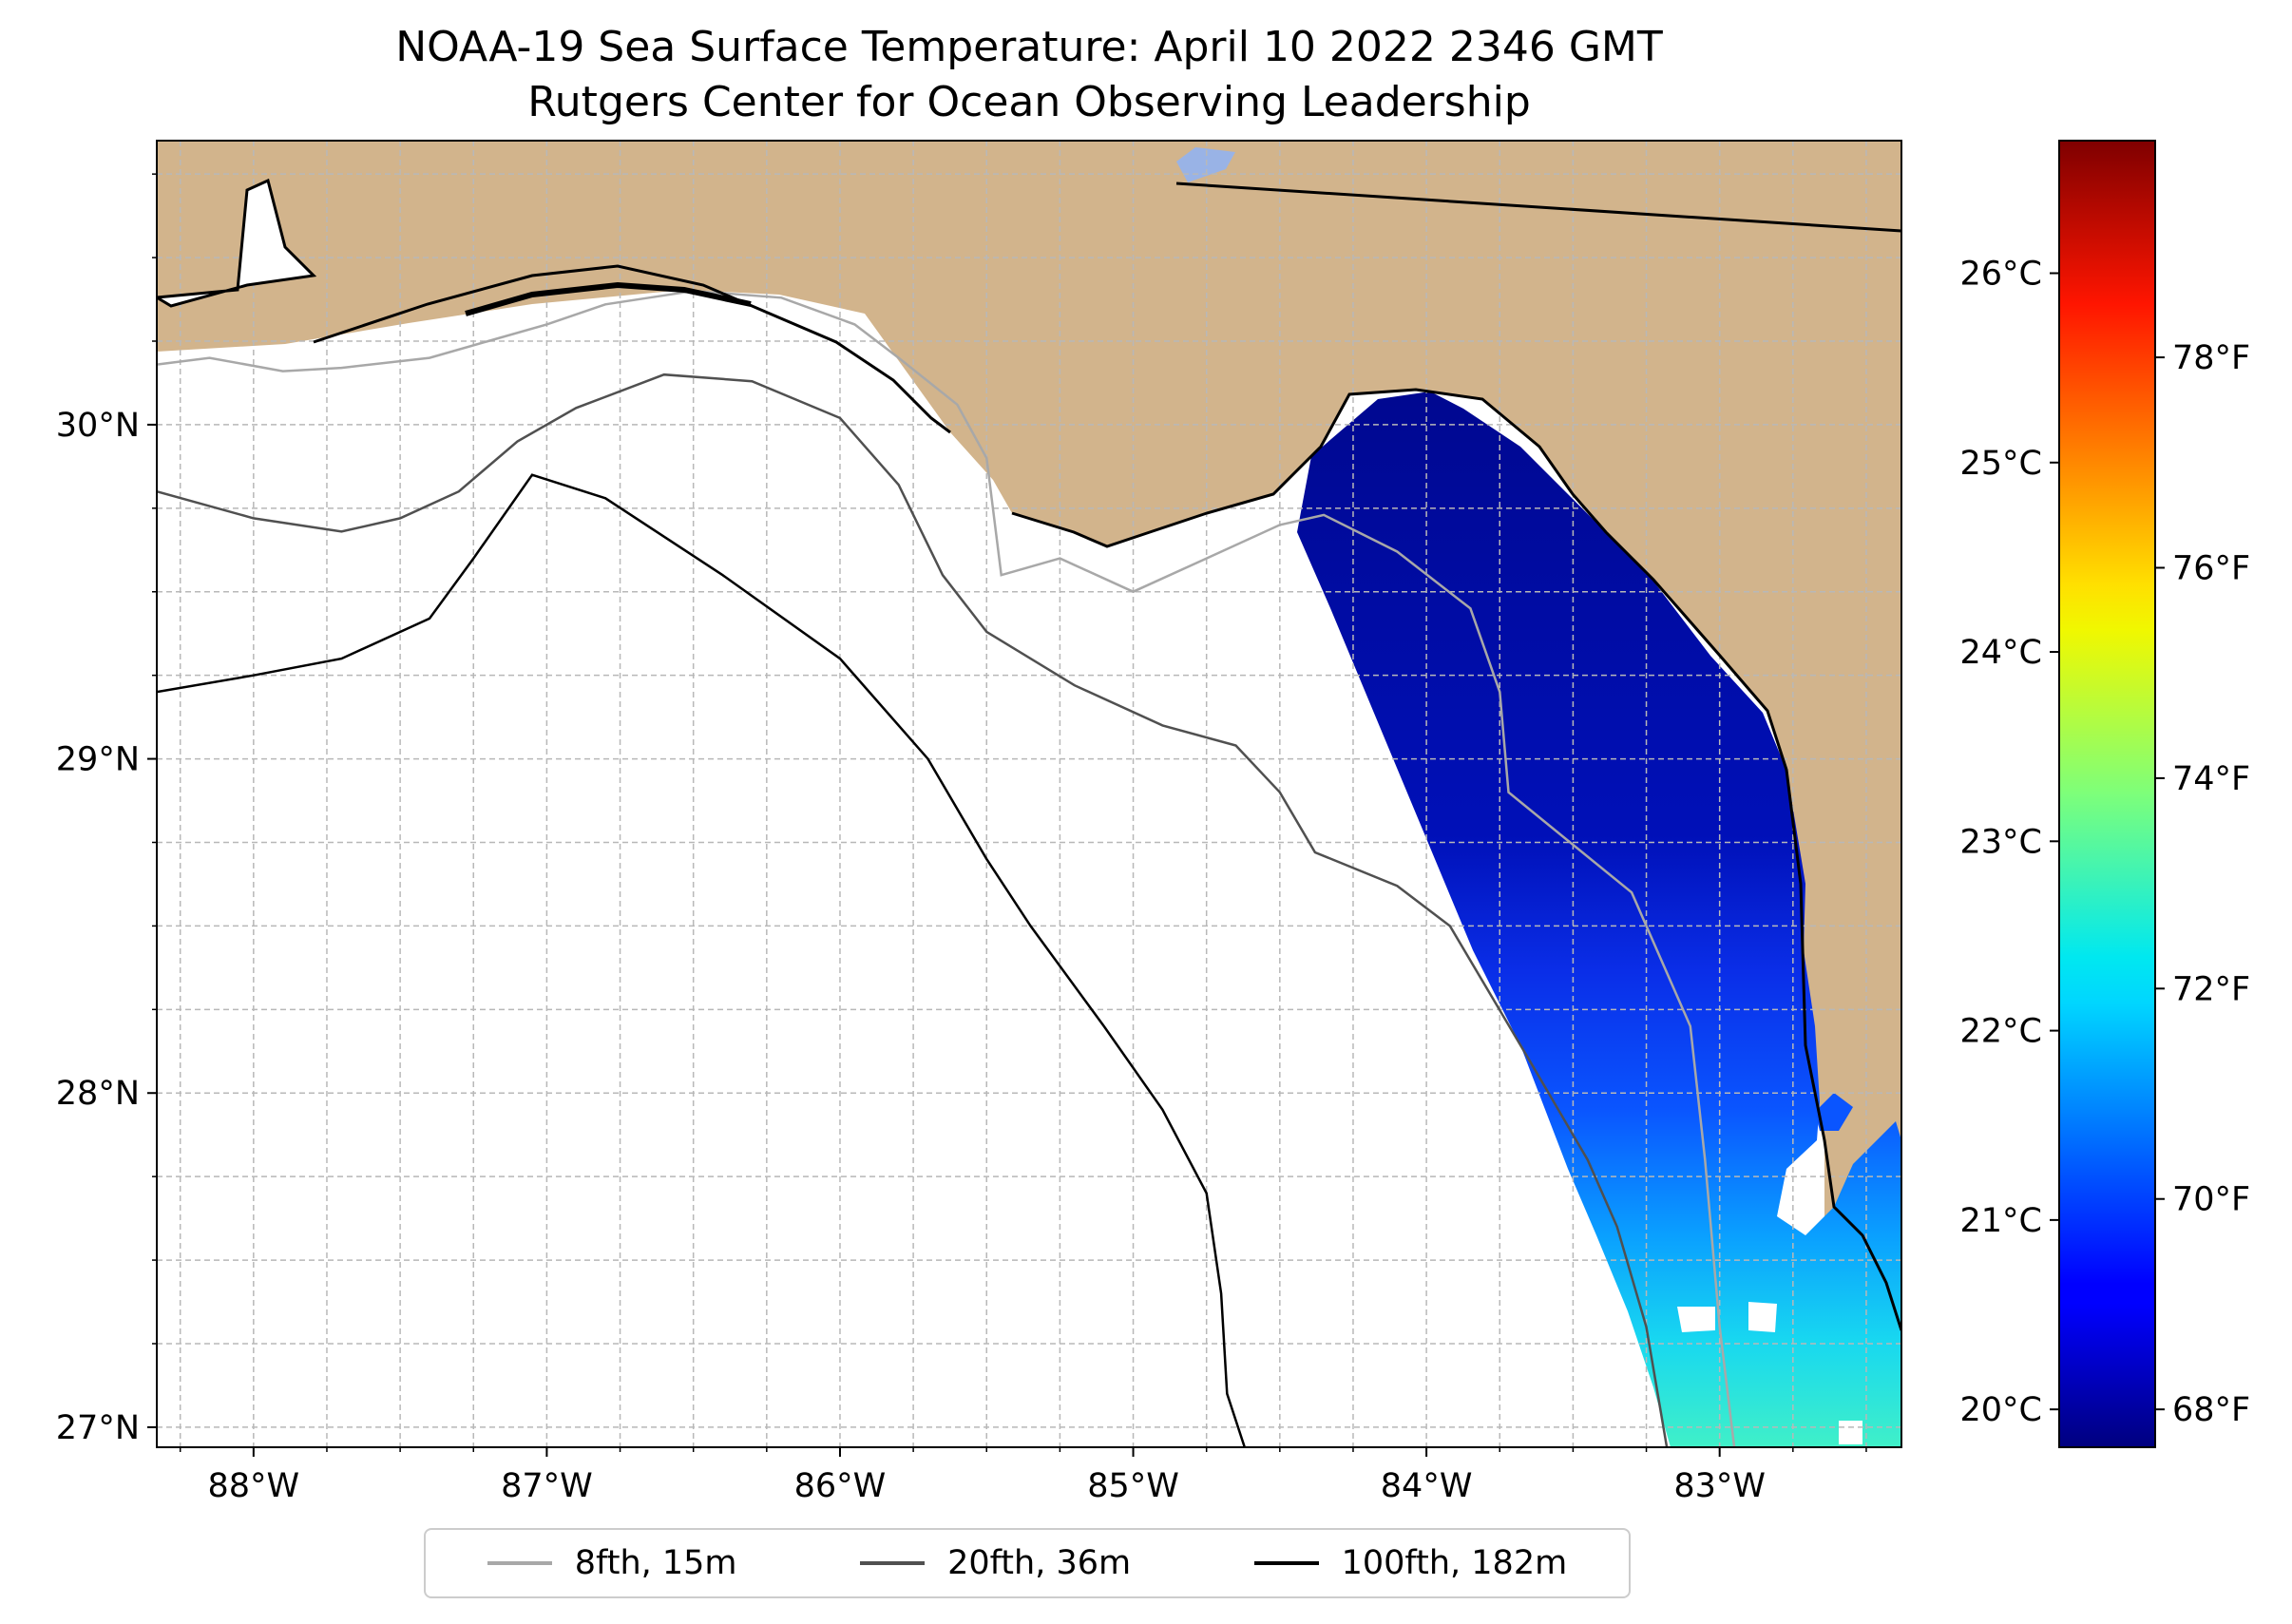  Describe the element at coordinates (2001, 1221) in the screenshot. I see `celsius-tick-label: 21°C` at that location.